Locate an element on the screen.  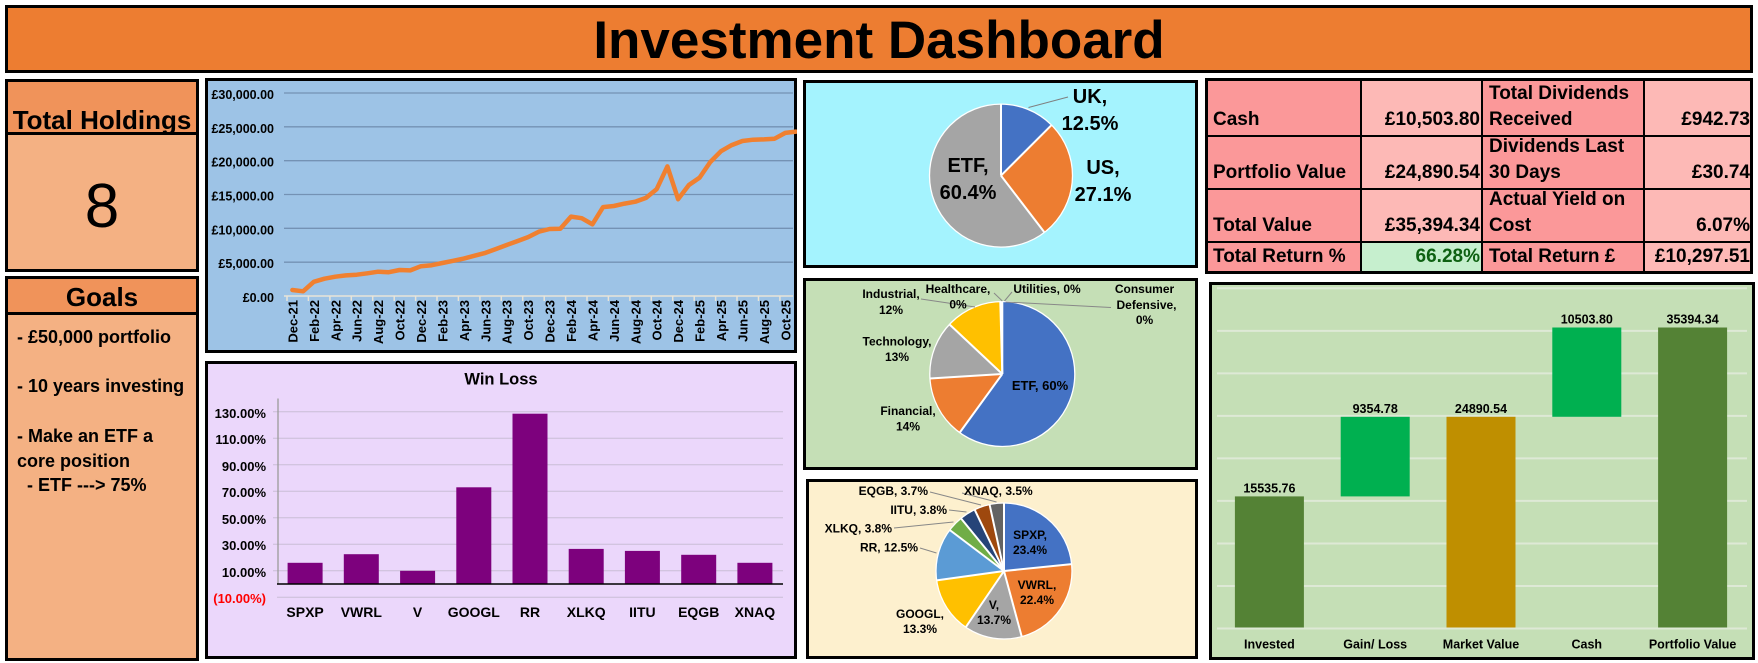
svg-text: Apr-24 is located at coordinates (592, 320).